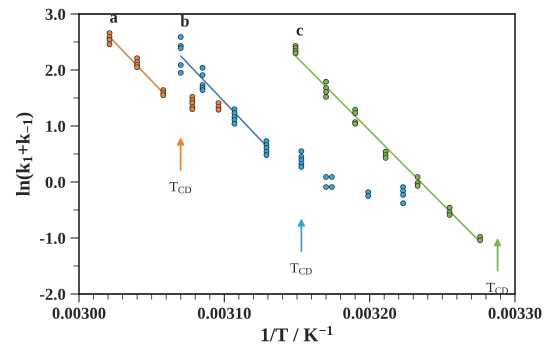 This screenshot has height=351, width=550. Describe the element at coordinates (184, 20) in the screenshot. I see `series-label: b` at that location.